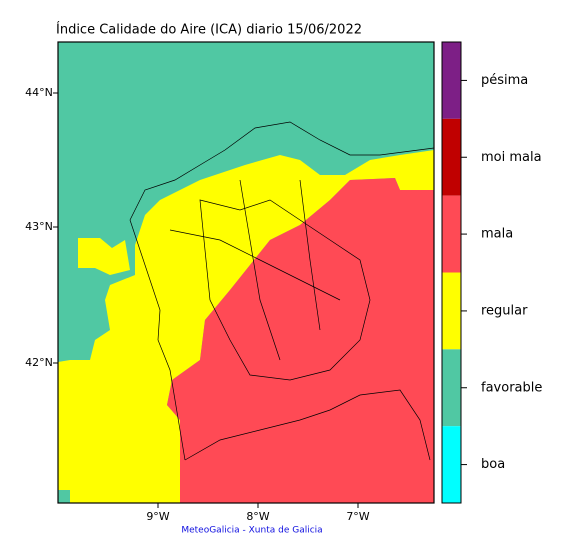 This screenshot has height=560, width=579. What do you see at coordinates (497, 234) in the screenshot?
I see `colorbar-label: mala` at bounding box center [497, 234].